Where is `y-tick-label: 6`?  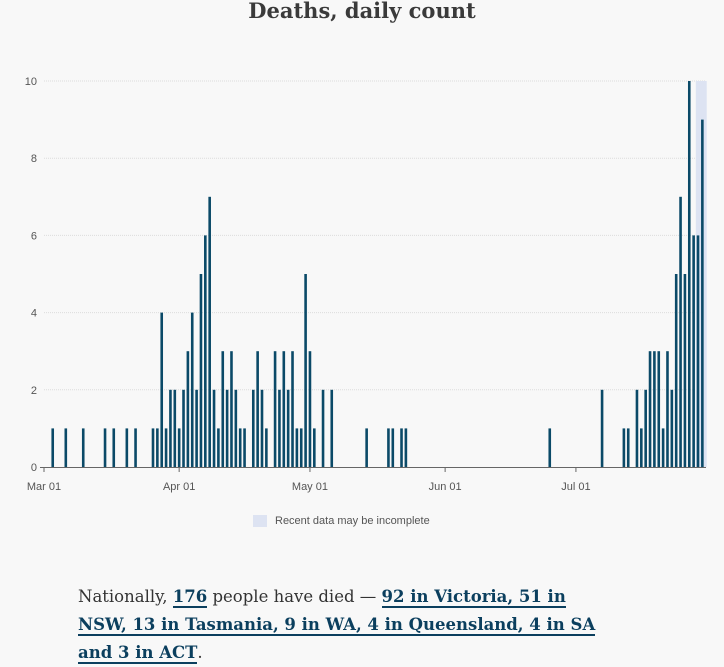 y-tick-label: 6 is located at coordinates (34, 236).